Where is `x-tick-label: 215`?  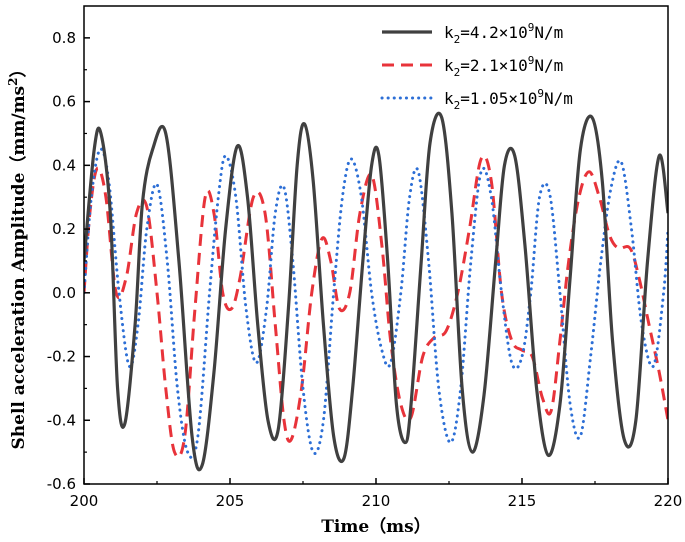
x-tick-label: 215 is located at coordinates (522, 501).